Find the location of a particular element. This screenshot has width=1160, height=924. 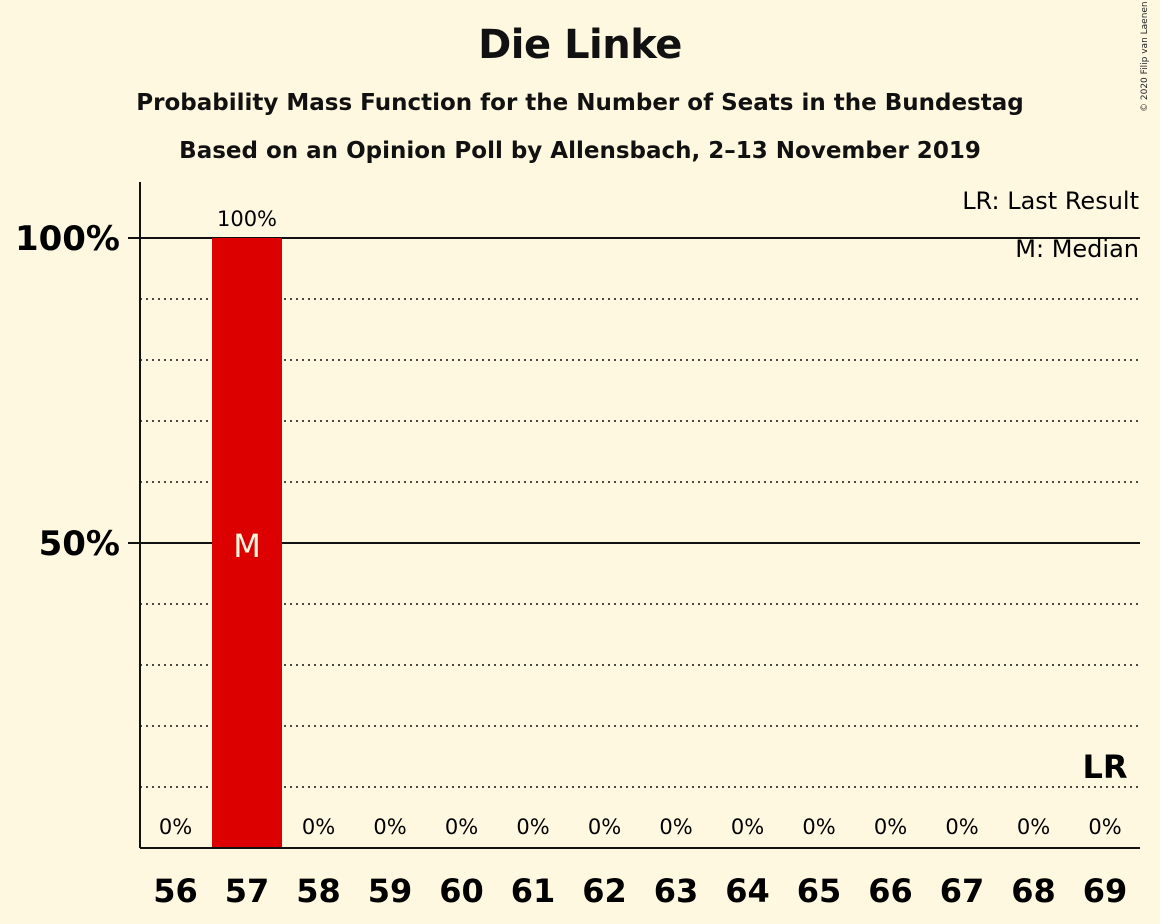

legend: LR: Last Result M: Median is located at coordinates (1050, 225).